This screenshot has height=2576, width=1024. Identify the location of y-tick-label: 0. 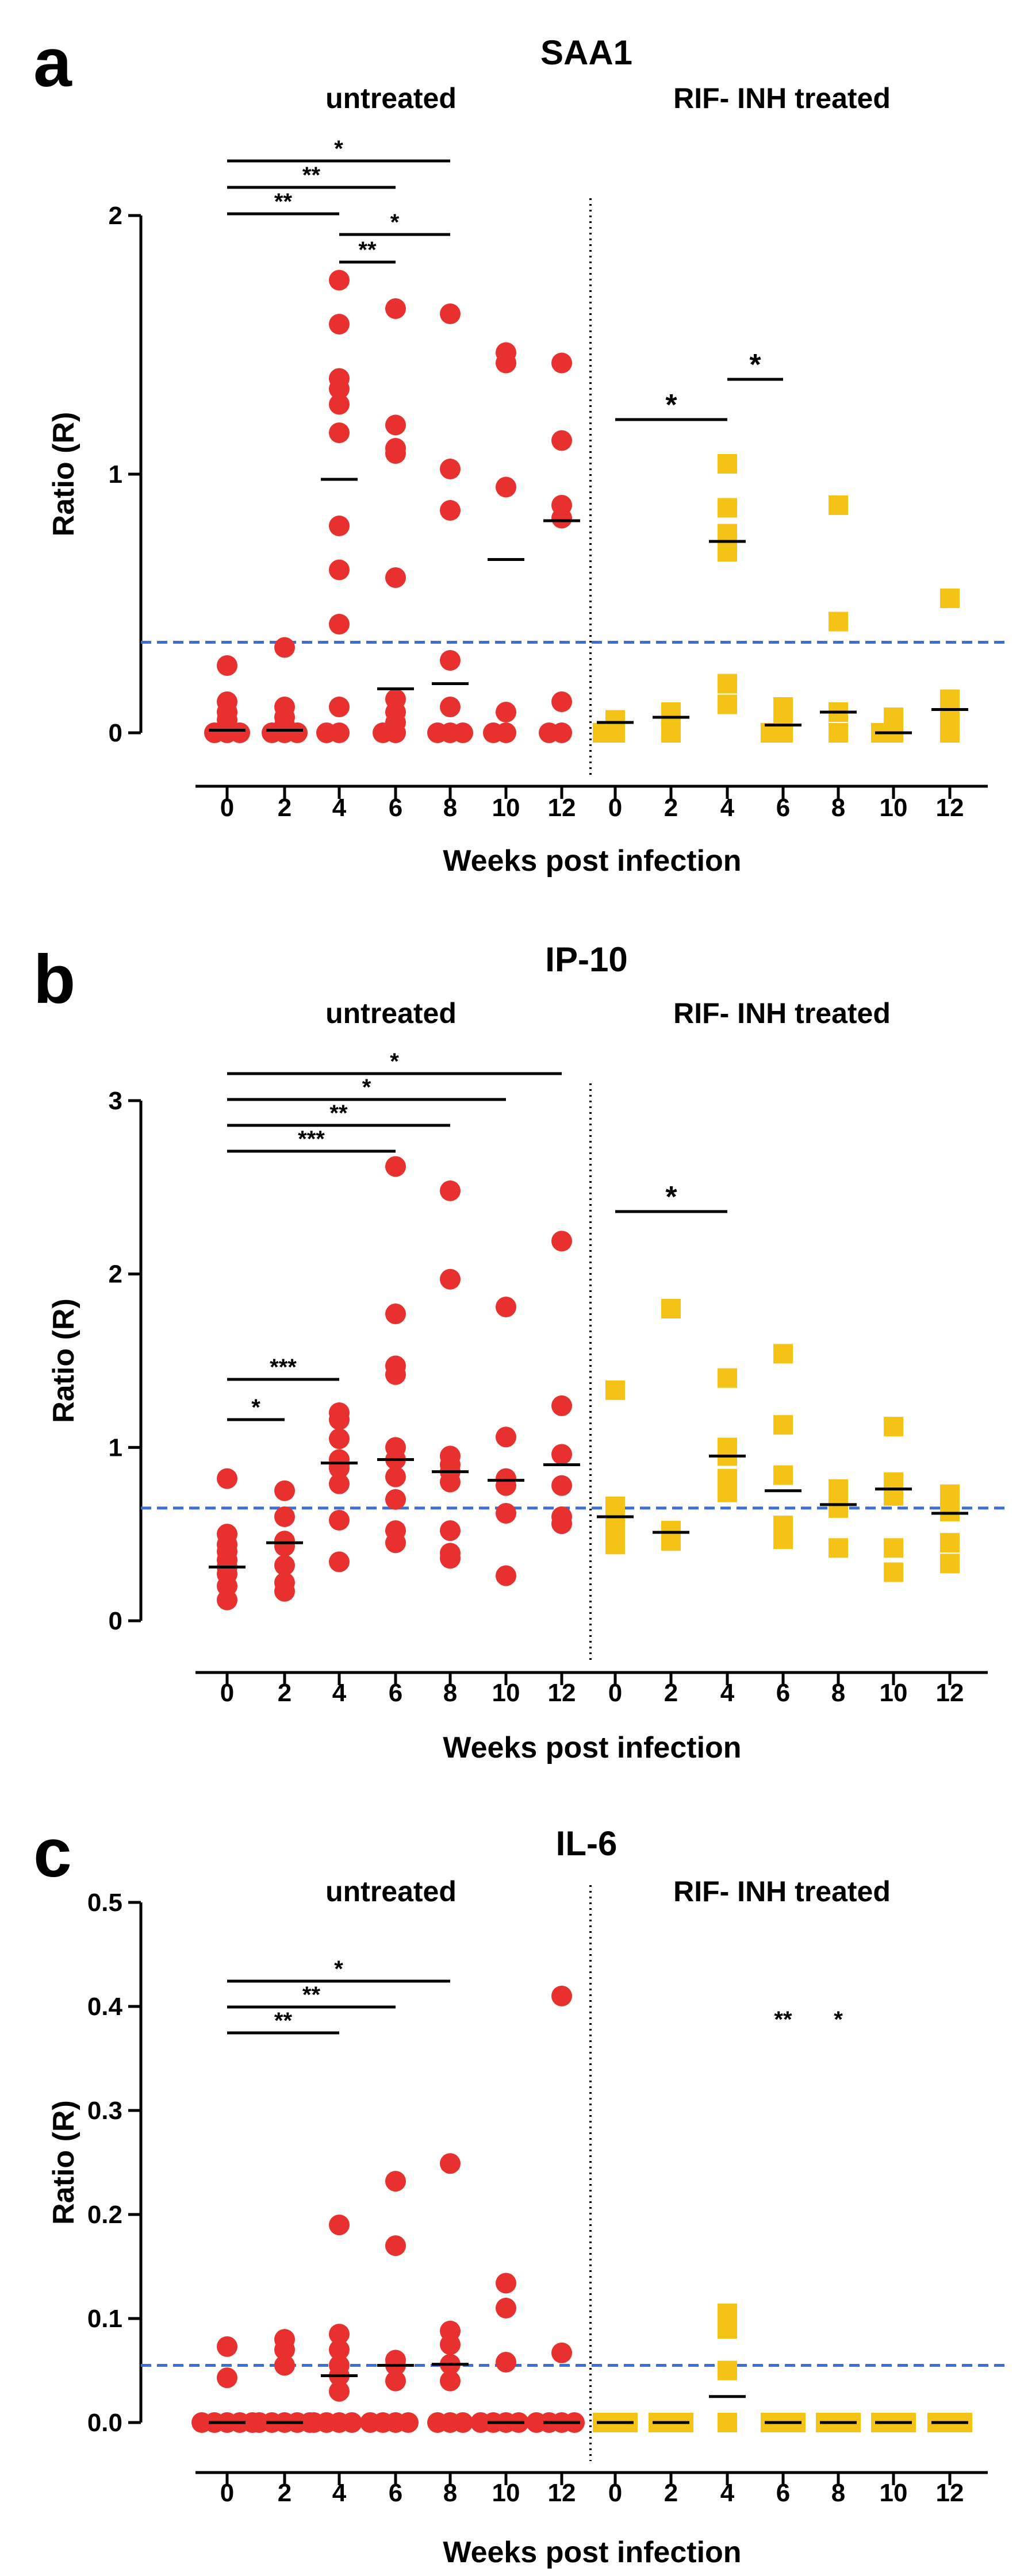
(116, 1621).